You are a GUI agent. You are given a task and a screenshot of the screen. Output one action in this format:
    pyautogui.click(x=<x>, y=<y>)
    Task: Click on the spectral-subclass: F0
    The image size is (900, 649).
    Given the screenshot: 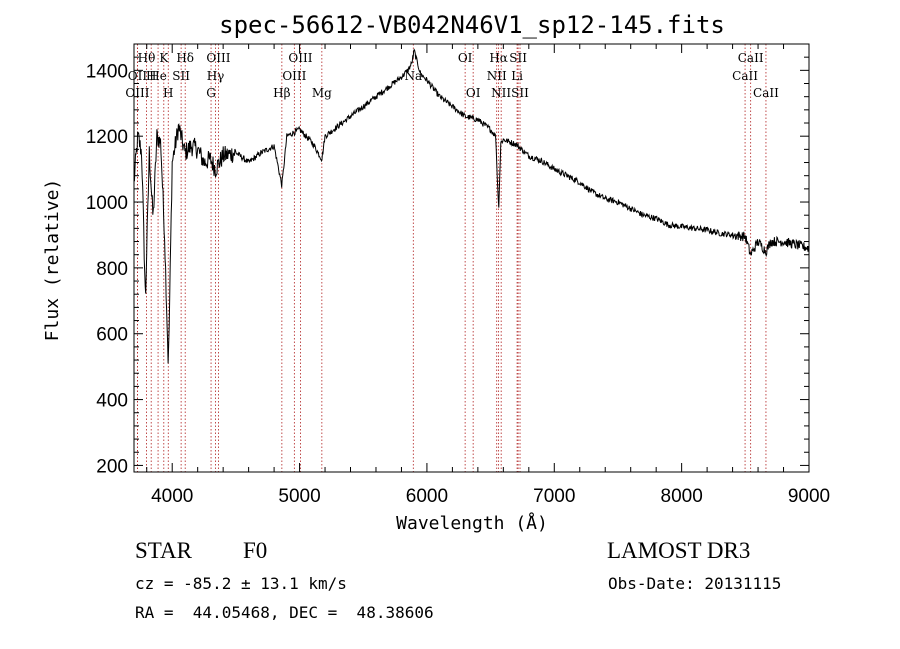 What is the action you would take?
    pyautogui.click(x=255, y=550)
    